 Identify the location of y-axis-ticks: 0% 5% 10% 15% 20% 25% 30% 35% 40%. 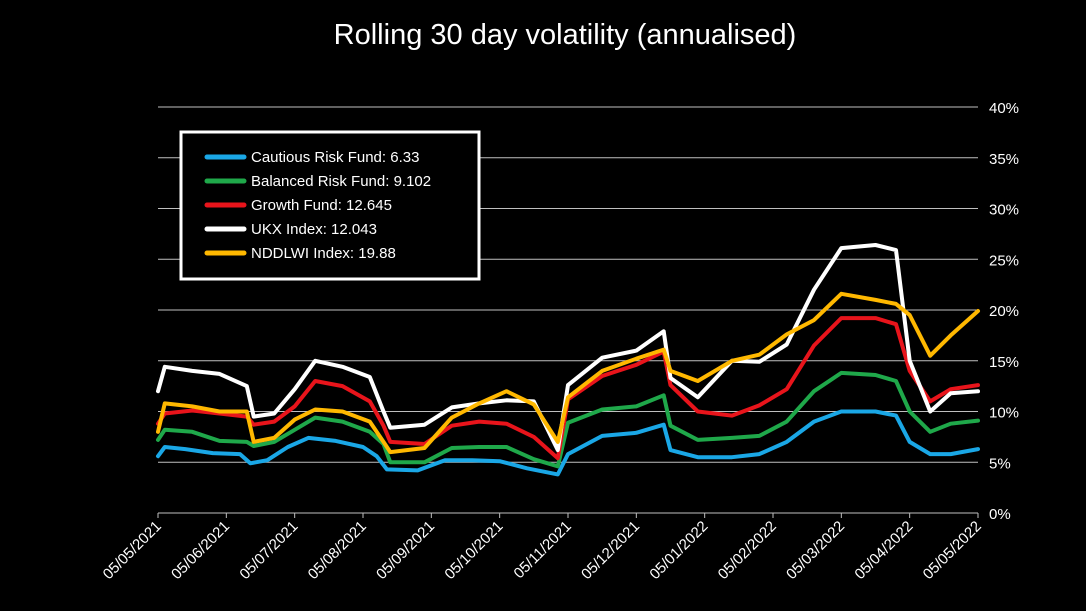
(1004, 311).